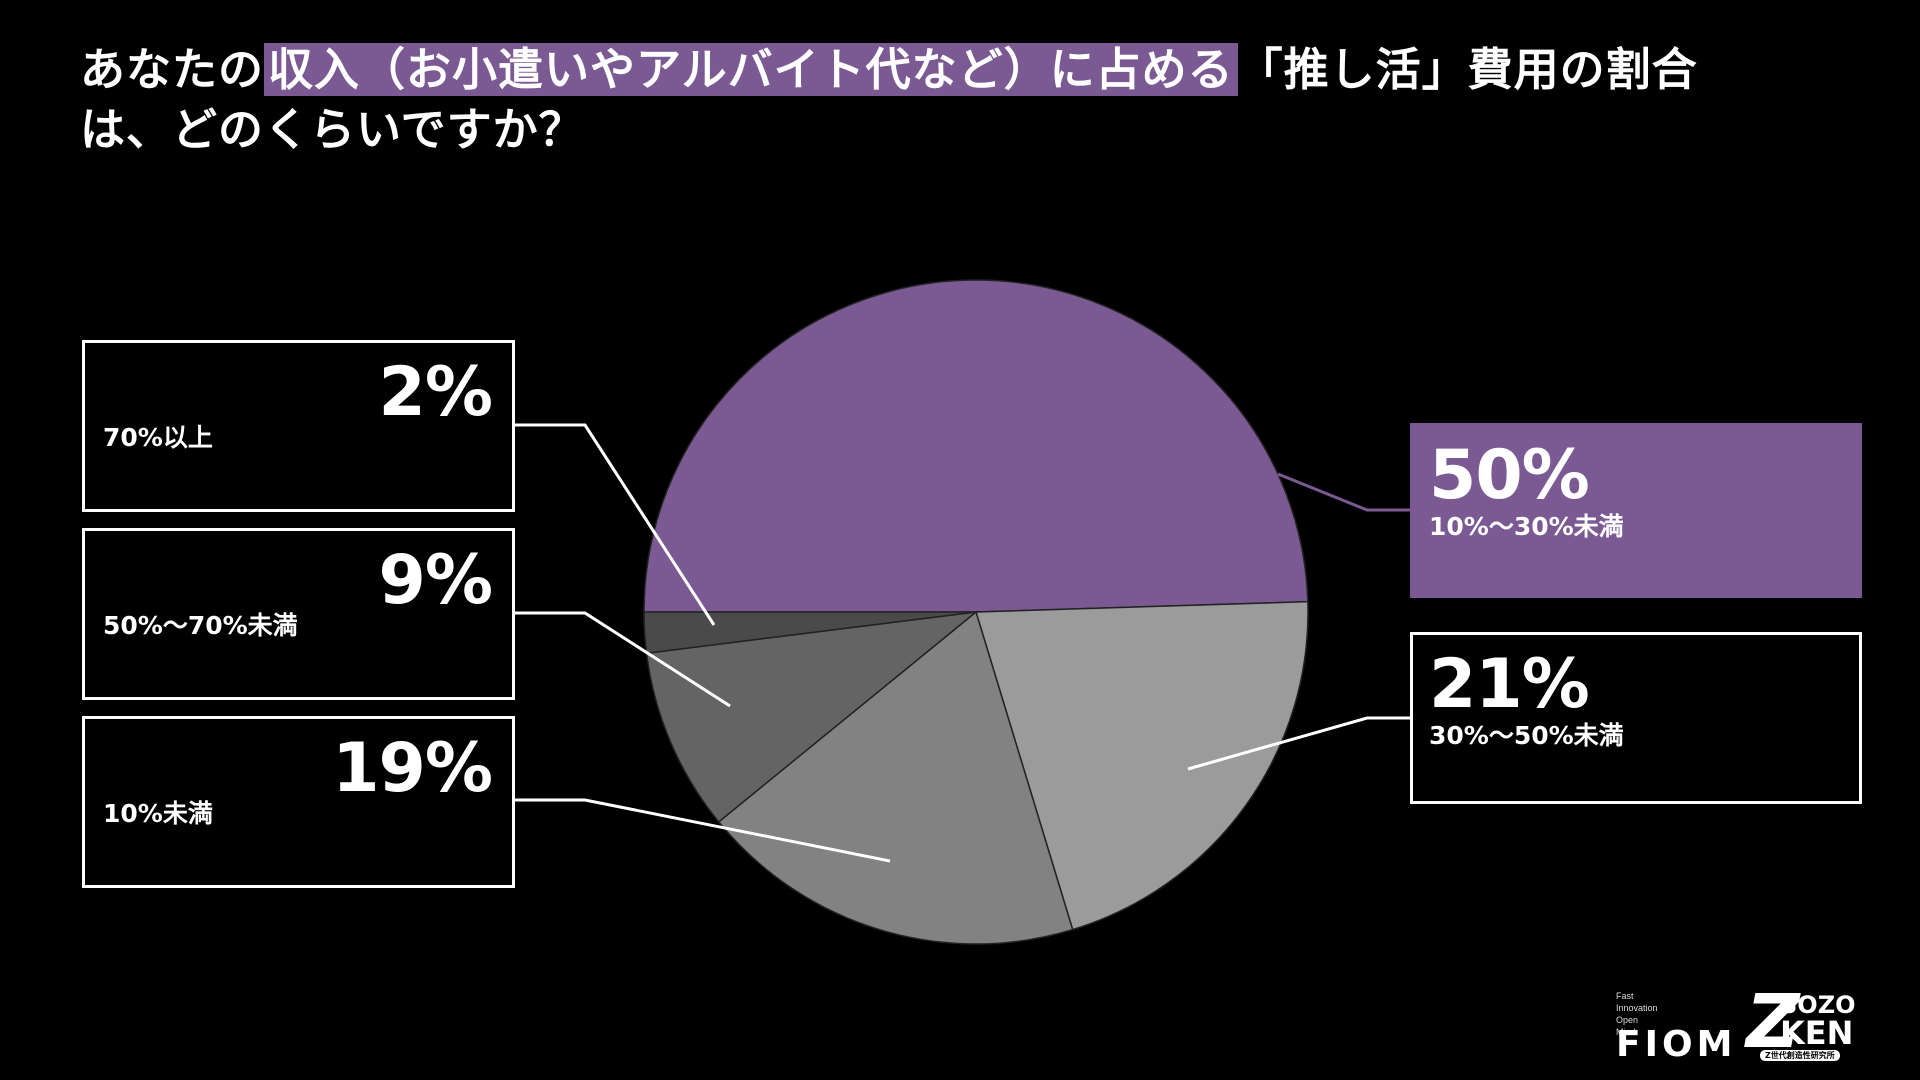 Image resolution: width=1920 pixels, height=1080 pixels. What do you see at coordinates (298, 426) in the screenshot?
I see `callout-70-plus: 2% 70%以上` at bounding box center [298, 426].